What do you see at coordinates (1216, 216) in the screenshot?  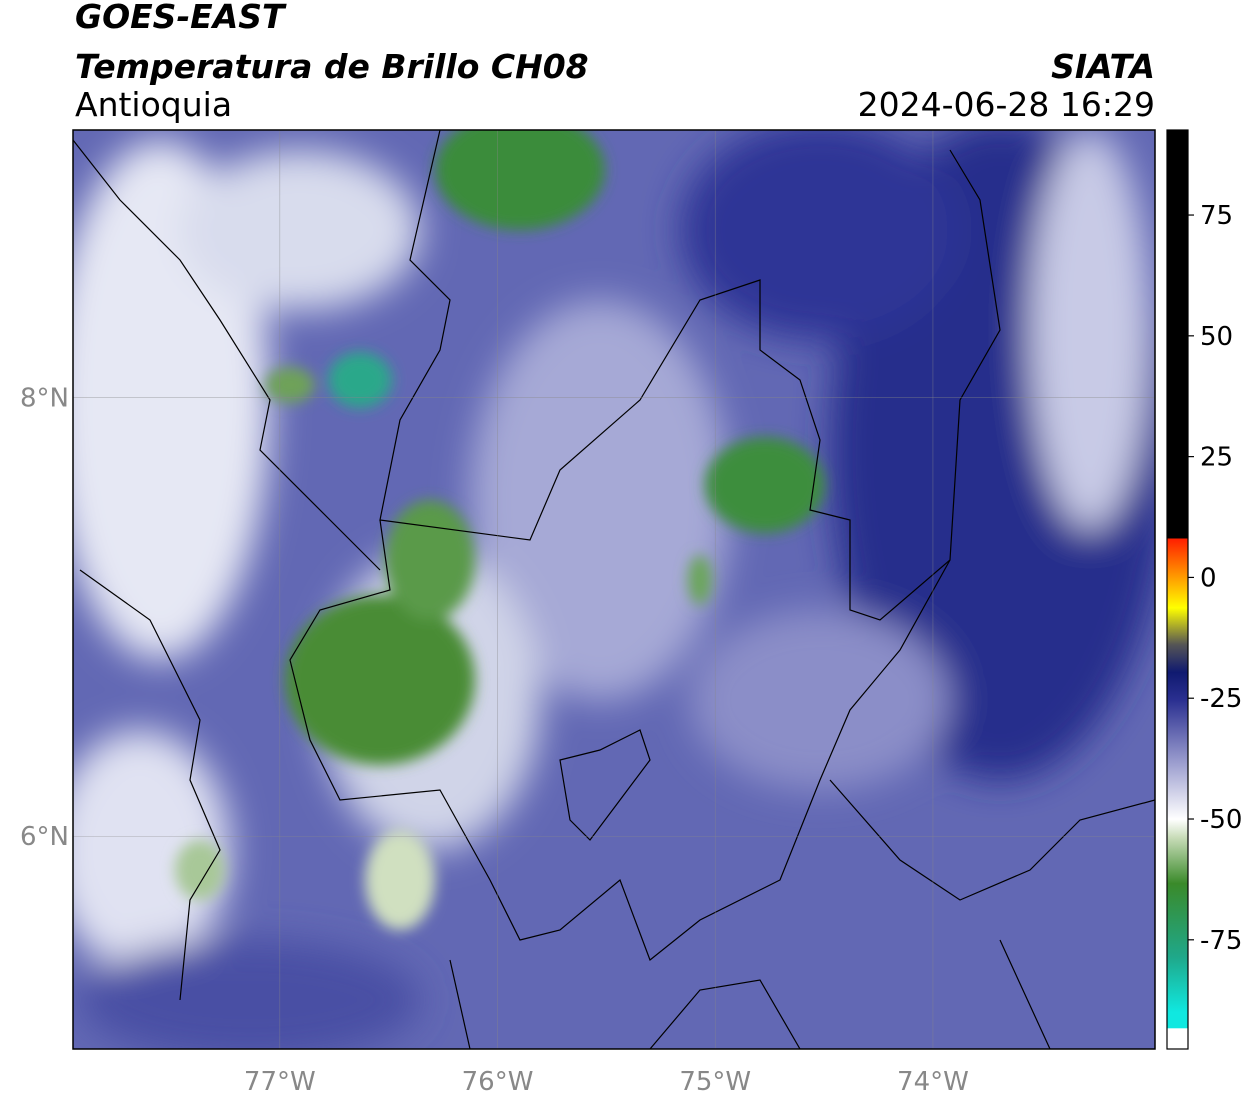 I see `colorbar-tick-label: 75` at bounding box center [1216, 216].